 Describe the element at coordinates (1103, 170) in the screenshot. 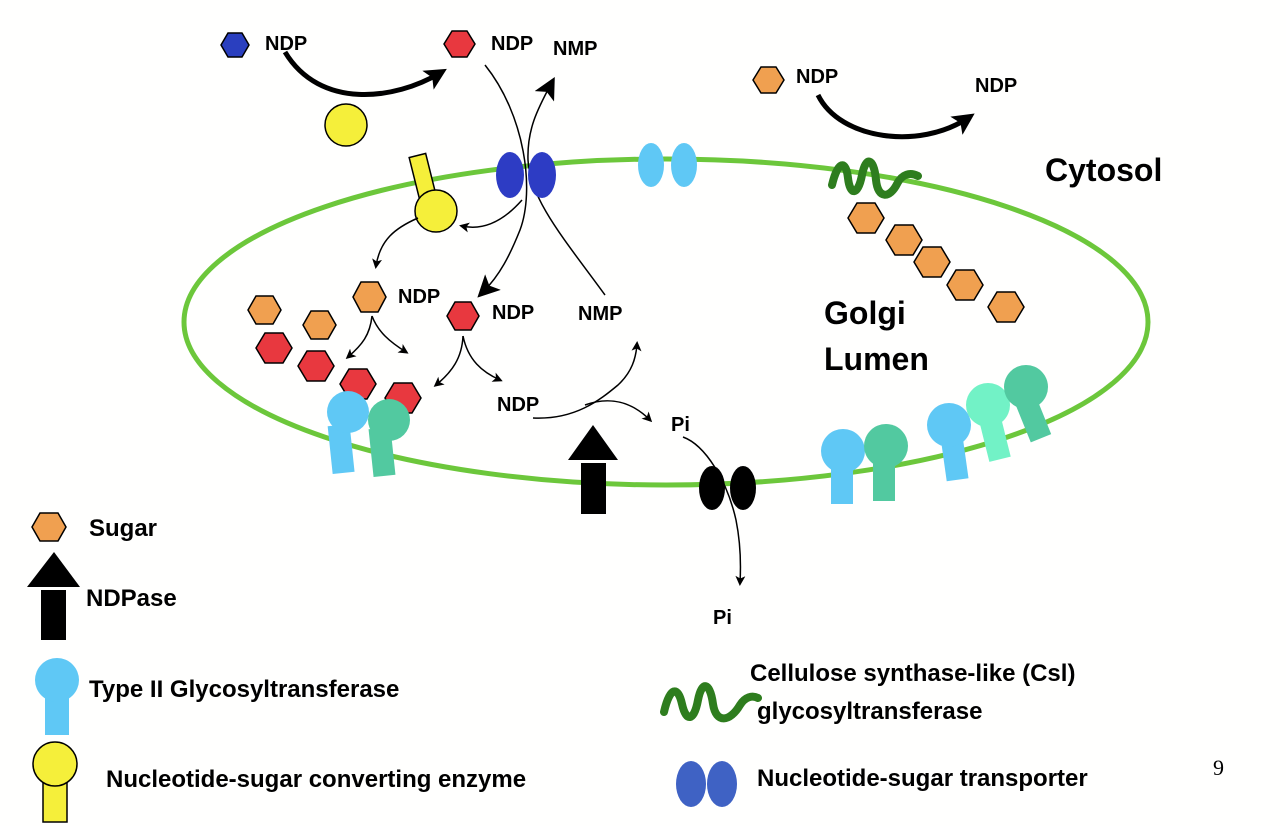

I see `cytosol-label: Cytosol` at that location.